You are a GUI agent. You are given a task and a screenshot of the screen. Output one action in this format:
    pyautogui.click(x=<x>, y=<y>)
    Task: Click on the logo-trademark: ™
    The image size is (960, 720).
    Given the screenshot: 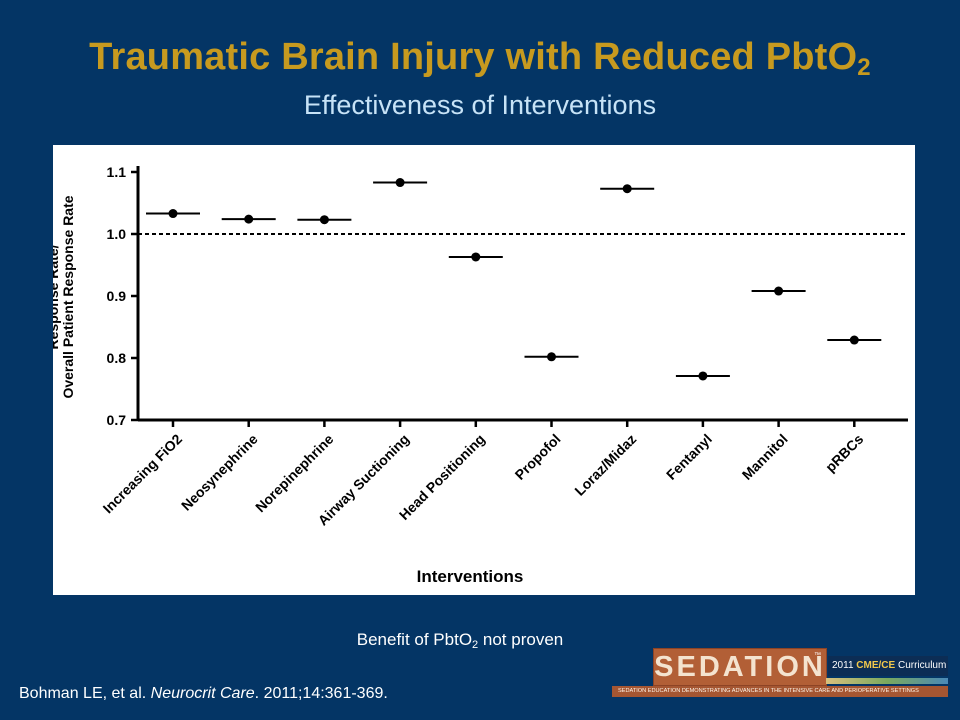 What is the action you would take?
    pyautogui.click(x=817, y=655)
    